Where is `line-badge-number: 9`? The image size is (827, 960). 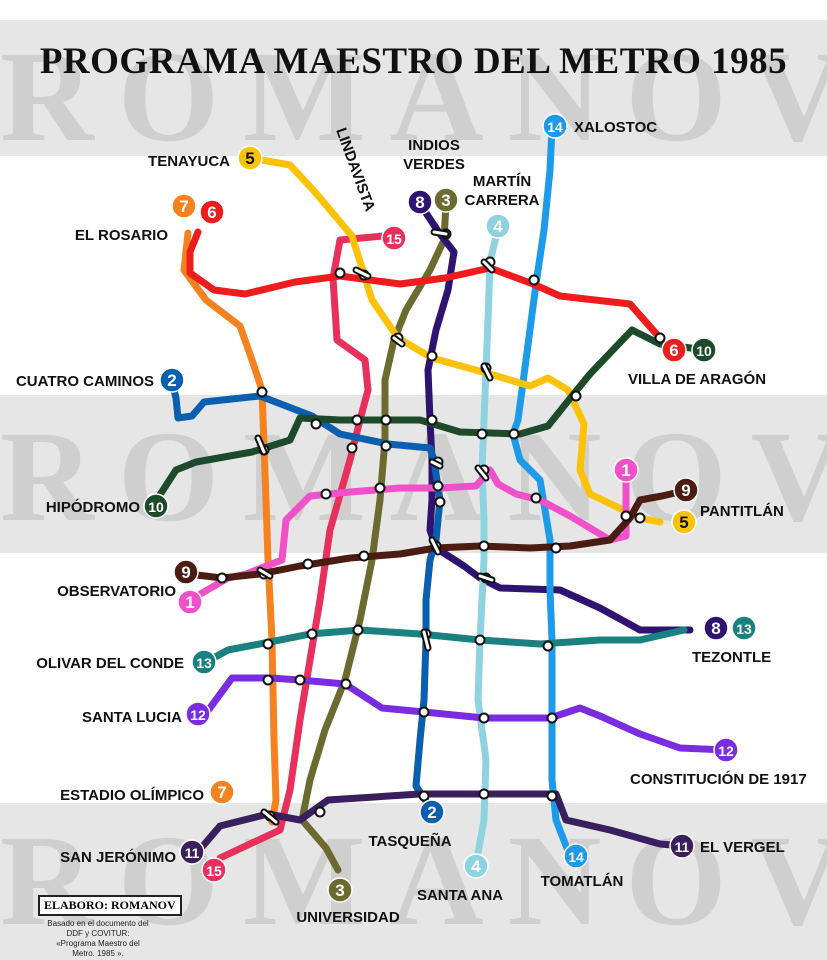
line-badge-number: 9 is located at coordinates (685, 490).